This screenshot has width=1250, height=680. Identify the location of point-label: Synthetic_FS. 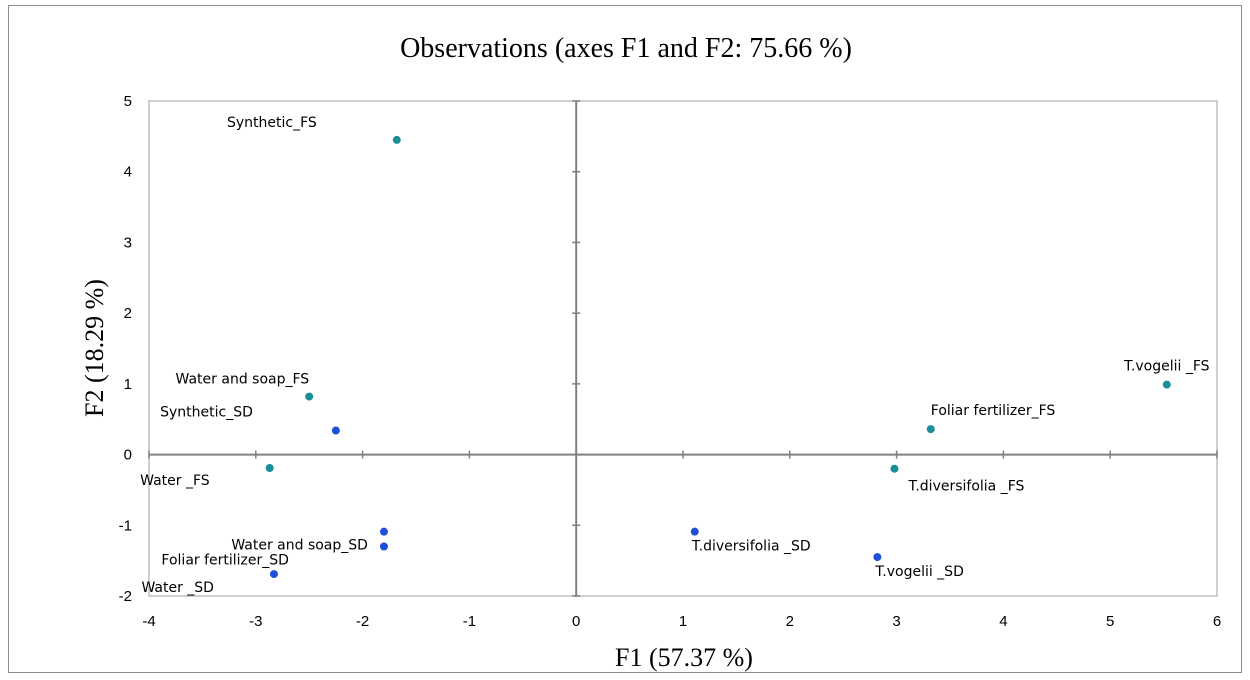
(272, 123).